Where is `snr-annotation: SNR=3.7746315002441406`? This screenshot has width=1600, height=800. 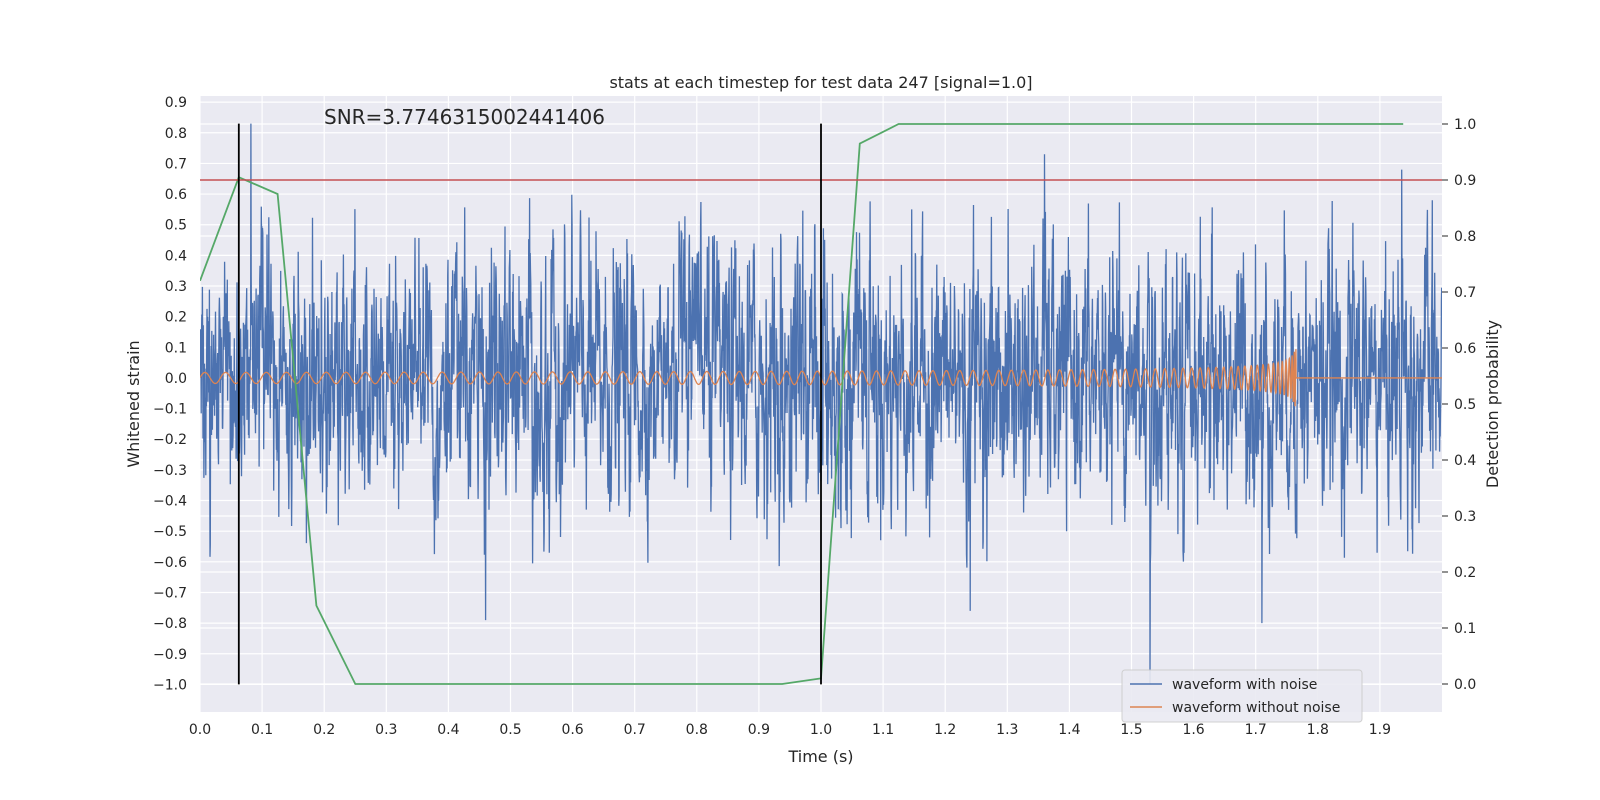
snr-annotation: SNR=3.7746315002441406 is located at coordinates (464, 117).